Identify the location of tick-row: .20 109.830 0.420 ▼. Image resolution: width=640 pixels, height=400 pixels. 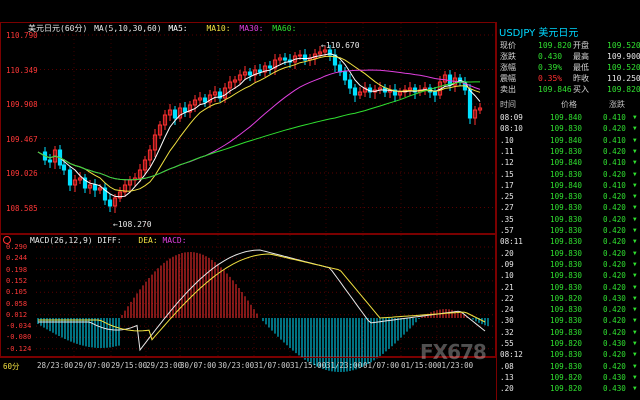
(568, 253).